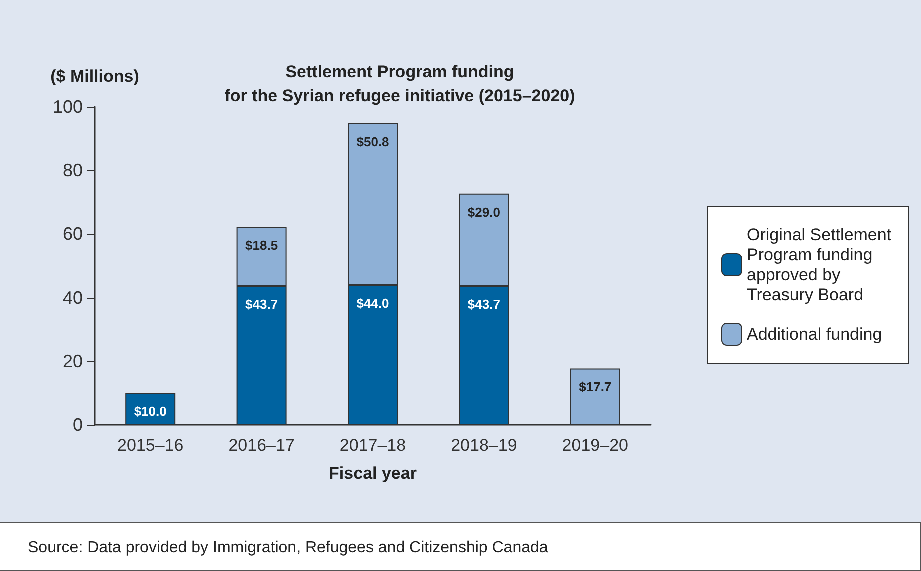 The image size is (921, 571). Describe the element at coordinates (400, 84) in the screenshot. I see `chart-title: Settlement Program funding for the Syrian refugee initiative (2015–2020)` at that location.